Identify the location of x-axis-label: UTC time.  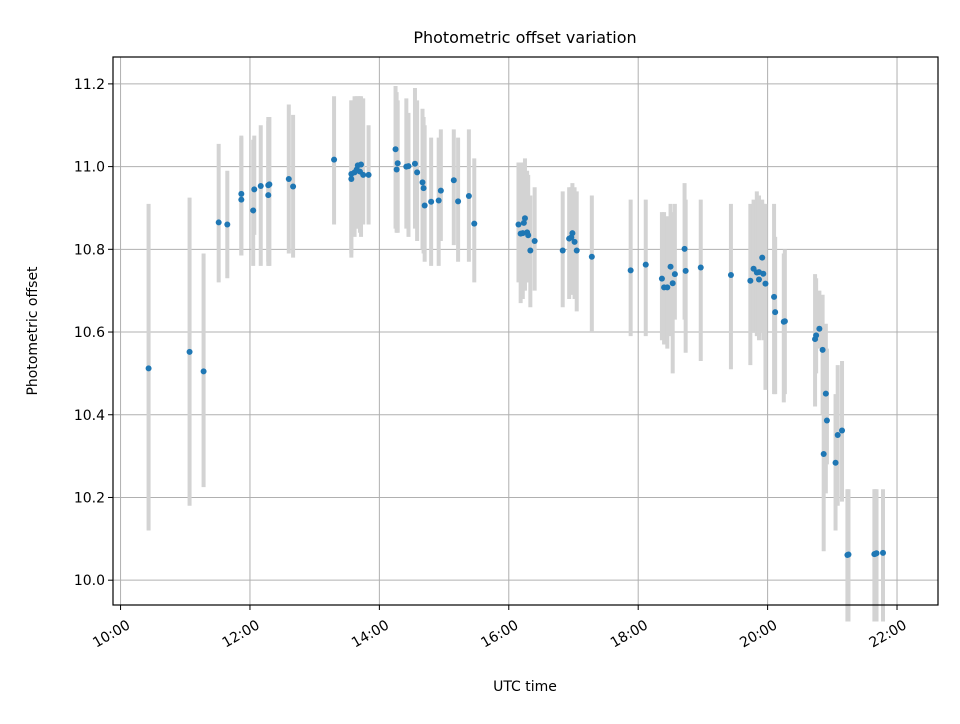
(525, 687).